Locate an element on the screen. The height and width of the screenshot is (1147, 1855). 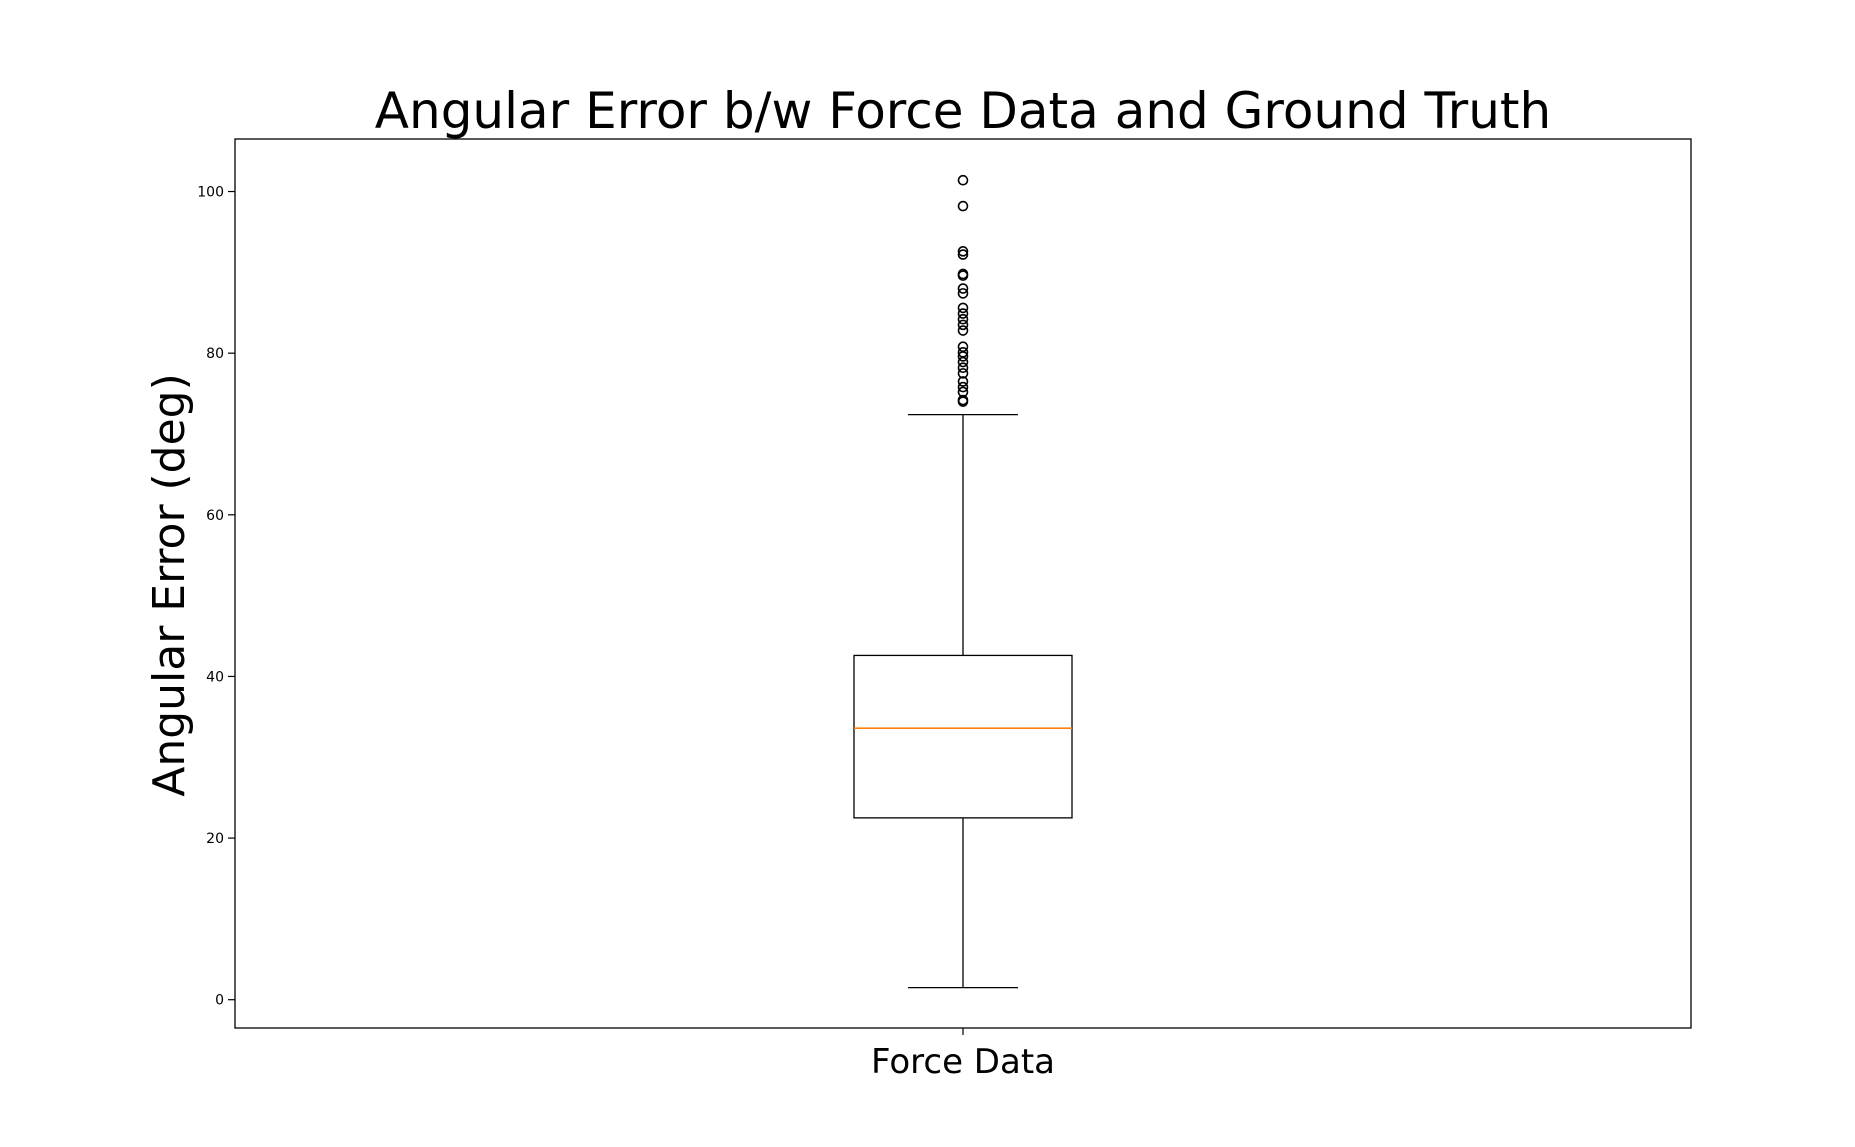
interquartile-box is located at coordinates (963, 736).